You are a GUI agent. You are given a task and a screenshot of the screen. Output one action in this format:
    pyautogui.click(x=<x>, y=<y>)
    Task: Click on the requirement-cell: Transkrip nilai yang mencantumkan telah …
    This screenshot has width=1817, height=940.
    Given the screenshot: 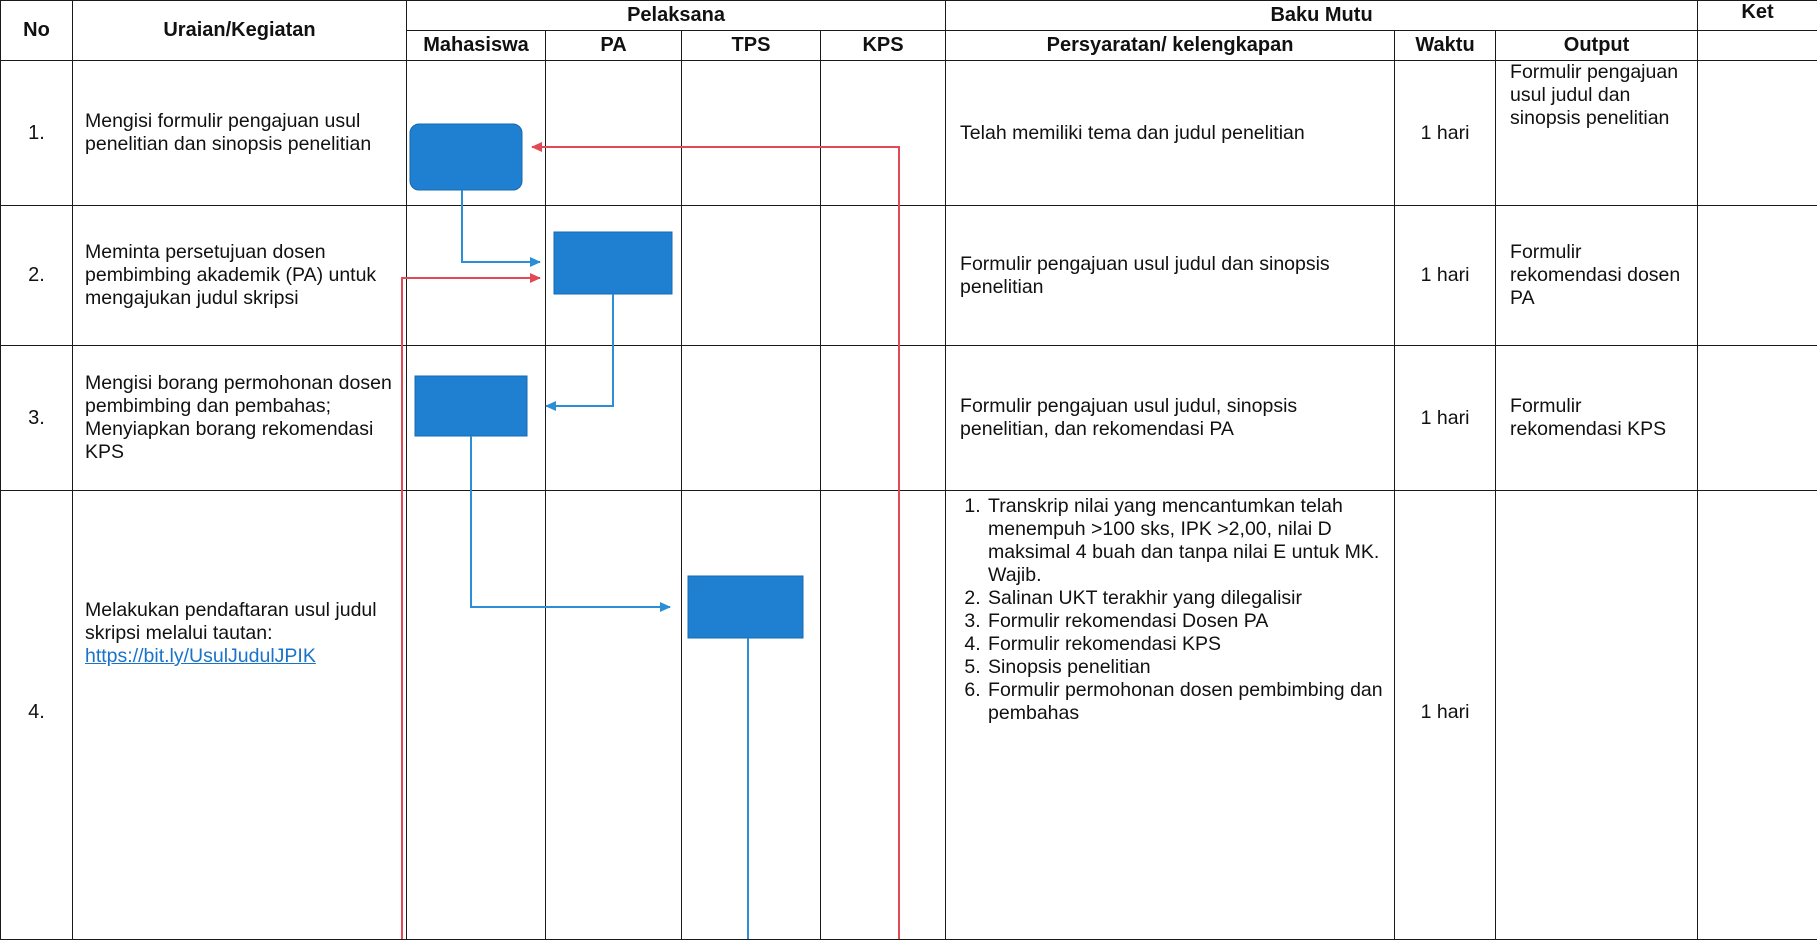 What is the action you would take?
    pyautogui.click(x=1170, y=715)
    